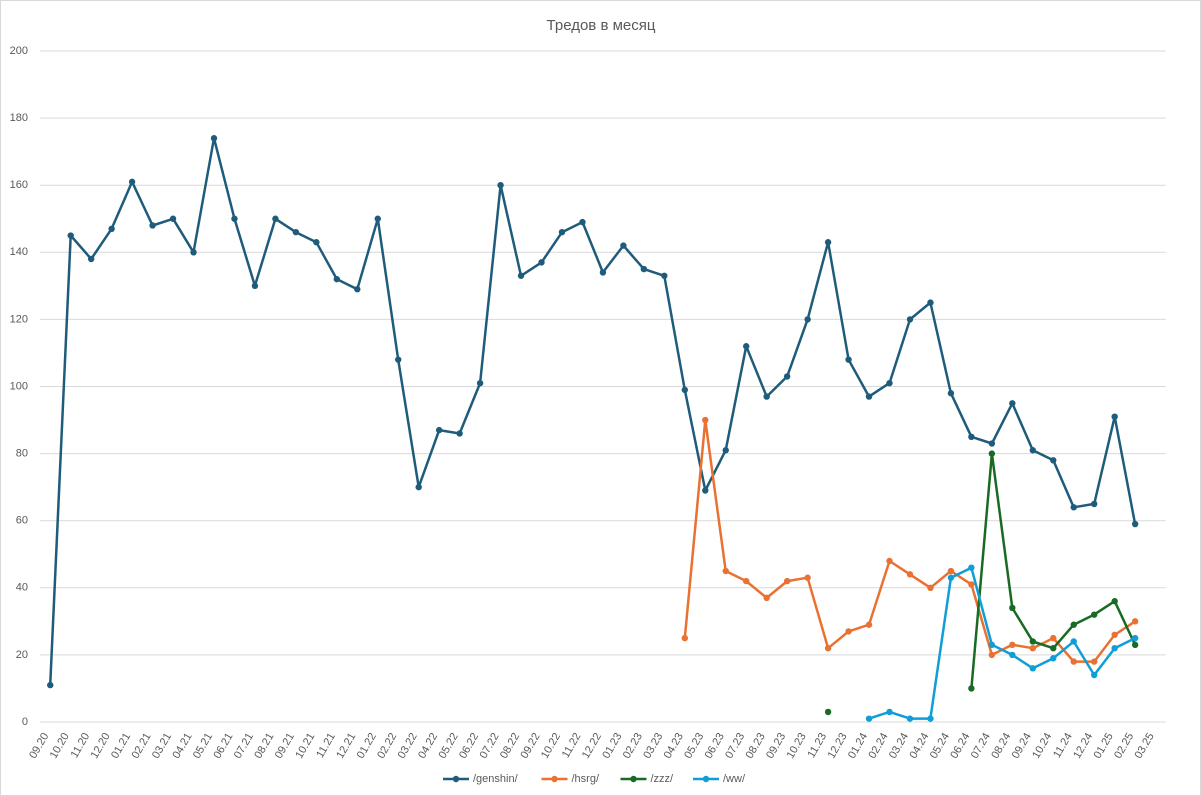  I want to click on chart-title: Тредов в месяц, so click(601, 25).